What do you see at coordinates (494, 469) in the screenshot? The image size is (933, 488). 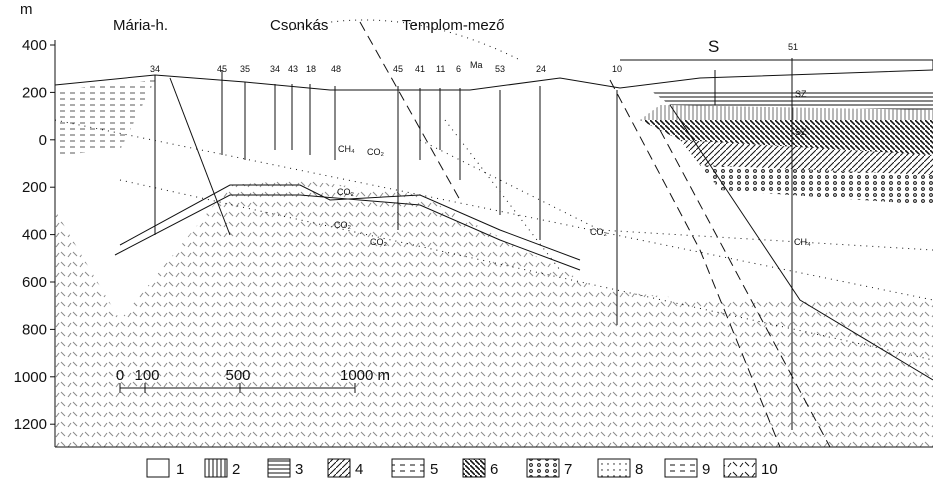 I see `legend-label: 6` at bounding box center [494, 469].